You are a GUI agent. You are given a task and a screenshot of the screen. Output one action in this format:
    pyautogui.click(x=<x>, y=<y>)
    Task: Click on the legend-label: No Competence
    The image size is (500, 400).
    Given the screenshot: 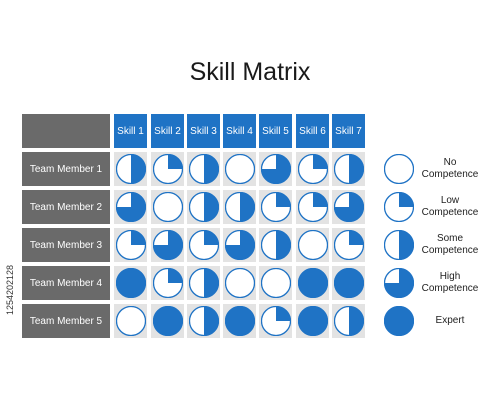 What is the action you would take?
    pyautogui.click(x=450, y=168)
    